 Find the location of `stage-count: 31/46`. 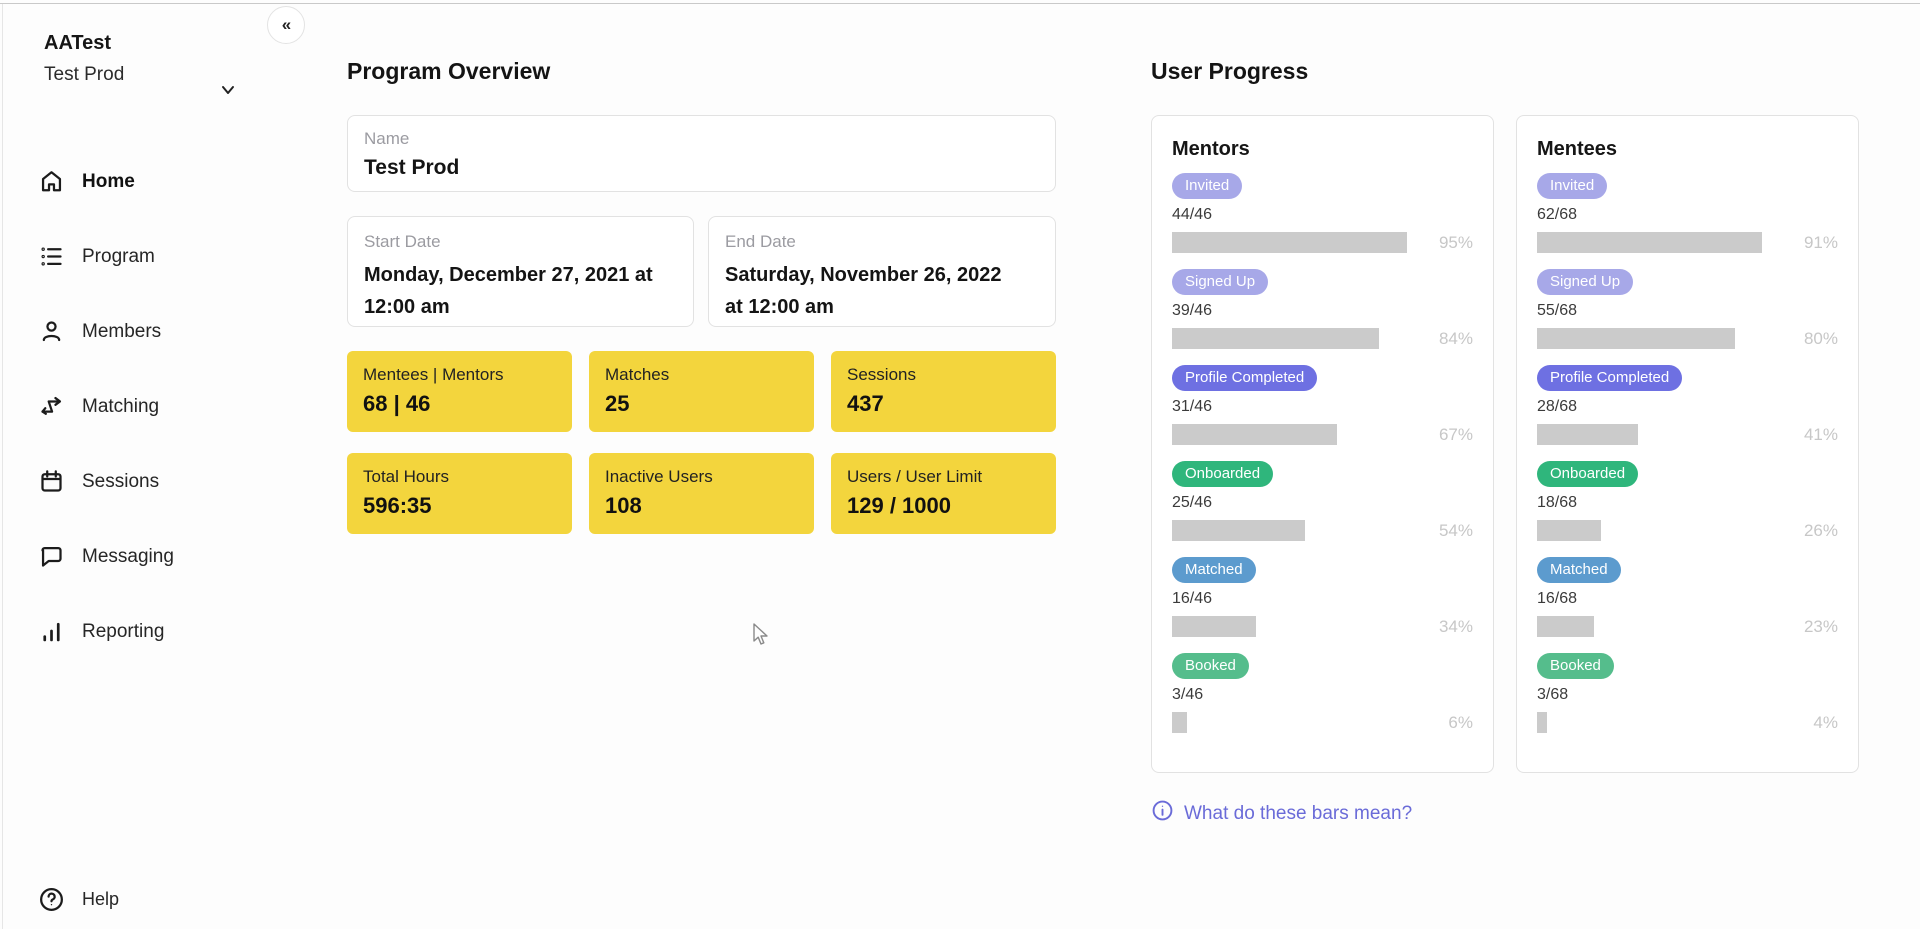

stage-count: 31/46 is located at coordinates (1192, 406).